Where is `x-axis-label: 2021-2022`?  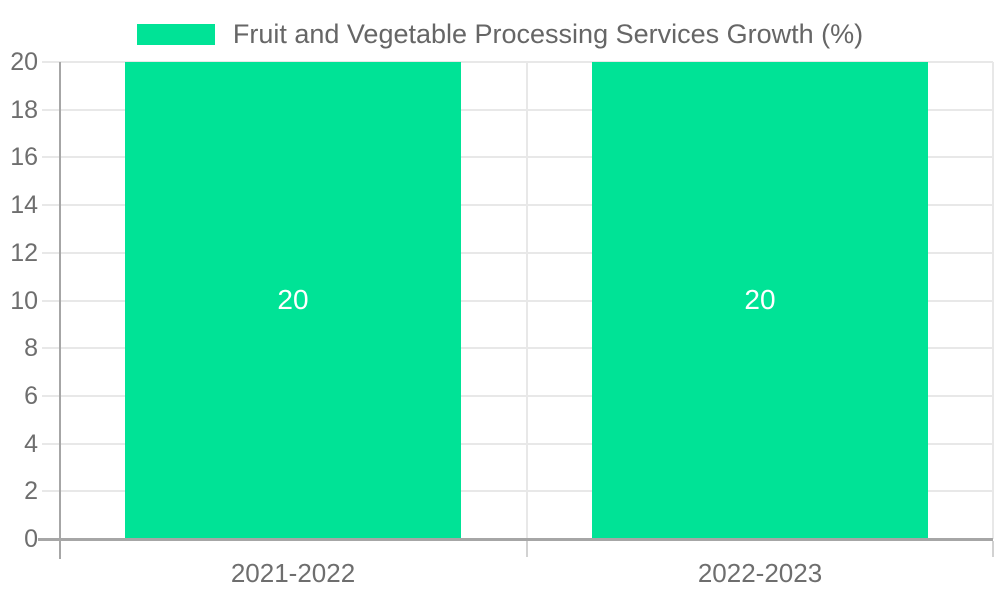
x-axis-label: 2021-2022 is located at coordinates (293, 573).